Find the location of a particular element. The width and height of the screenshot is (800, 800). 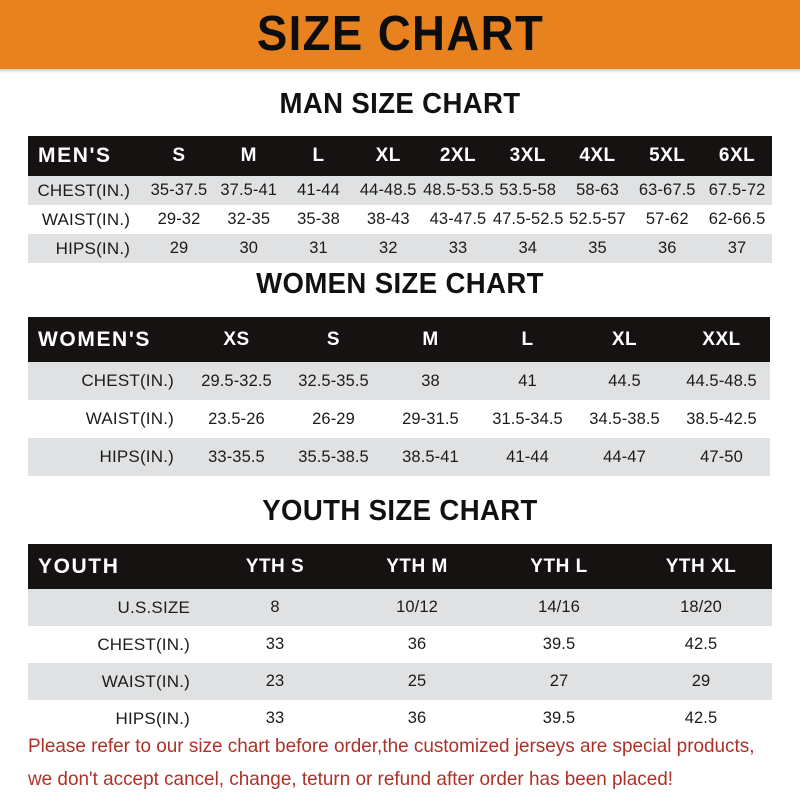

youth-row-label-header: YOUTH is located at coordinates (79, 566).